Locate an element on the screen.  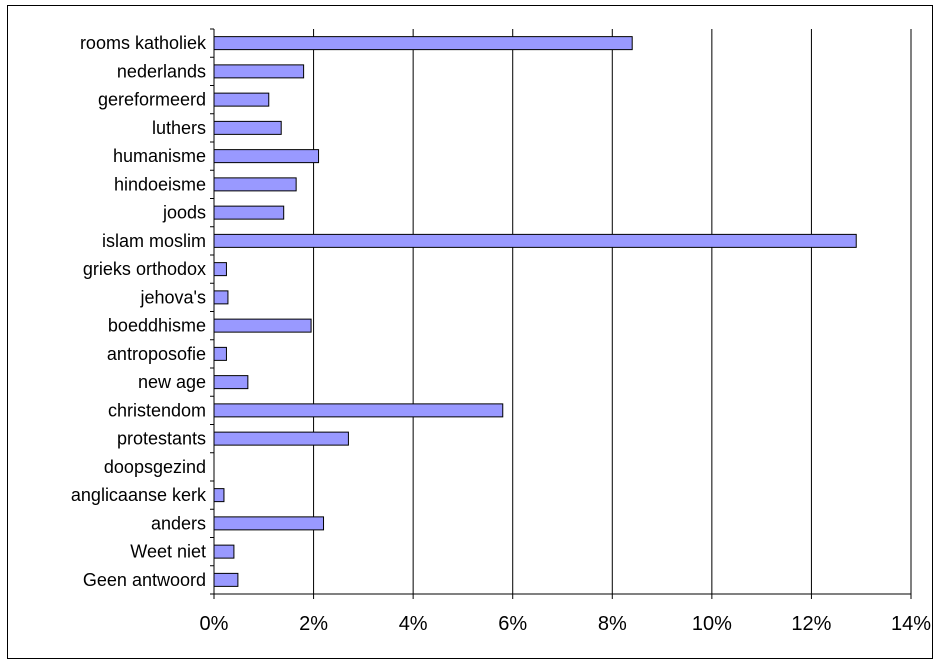
x-tick-label: 4% is located at coordinates (413, 624).